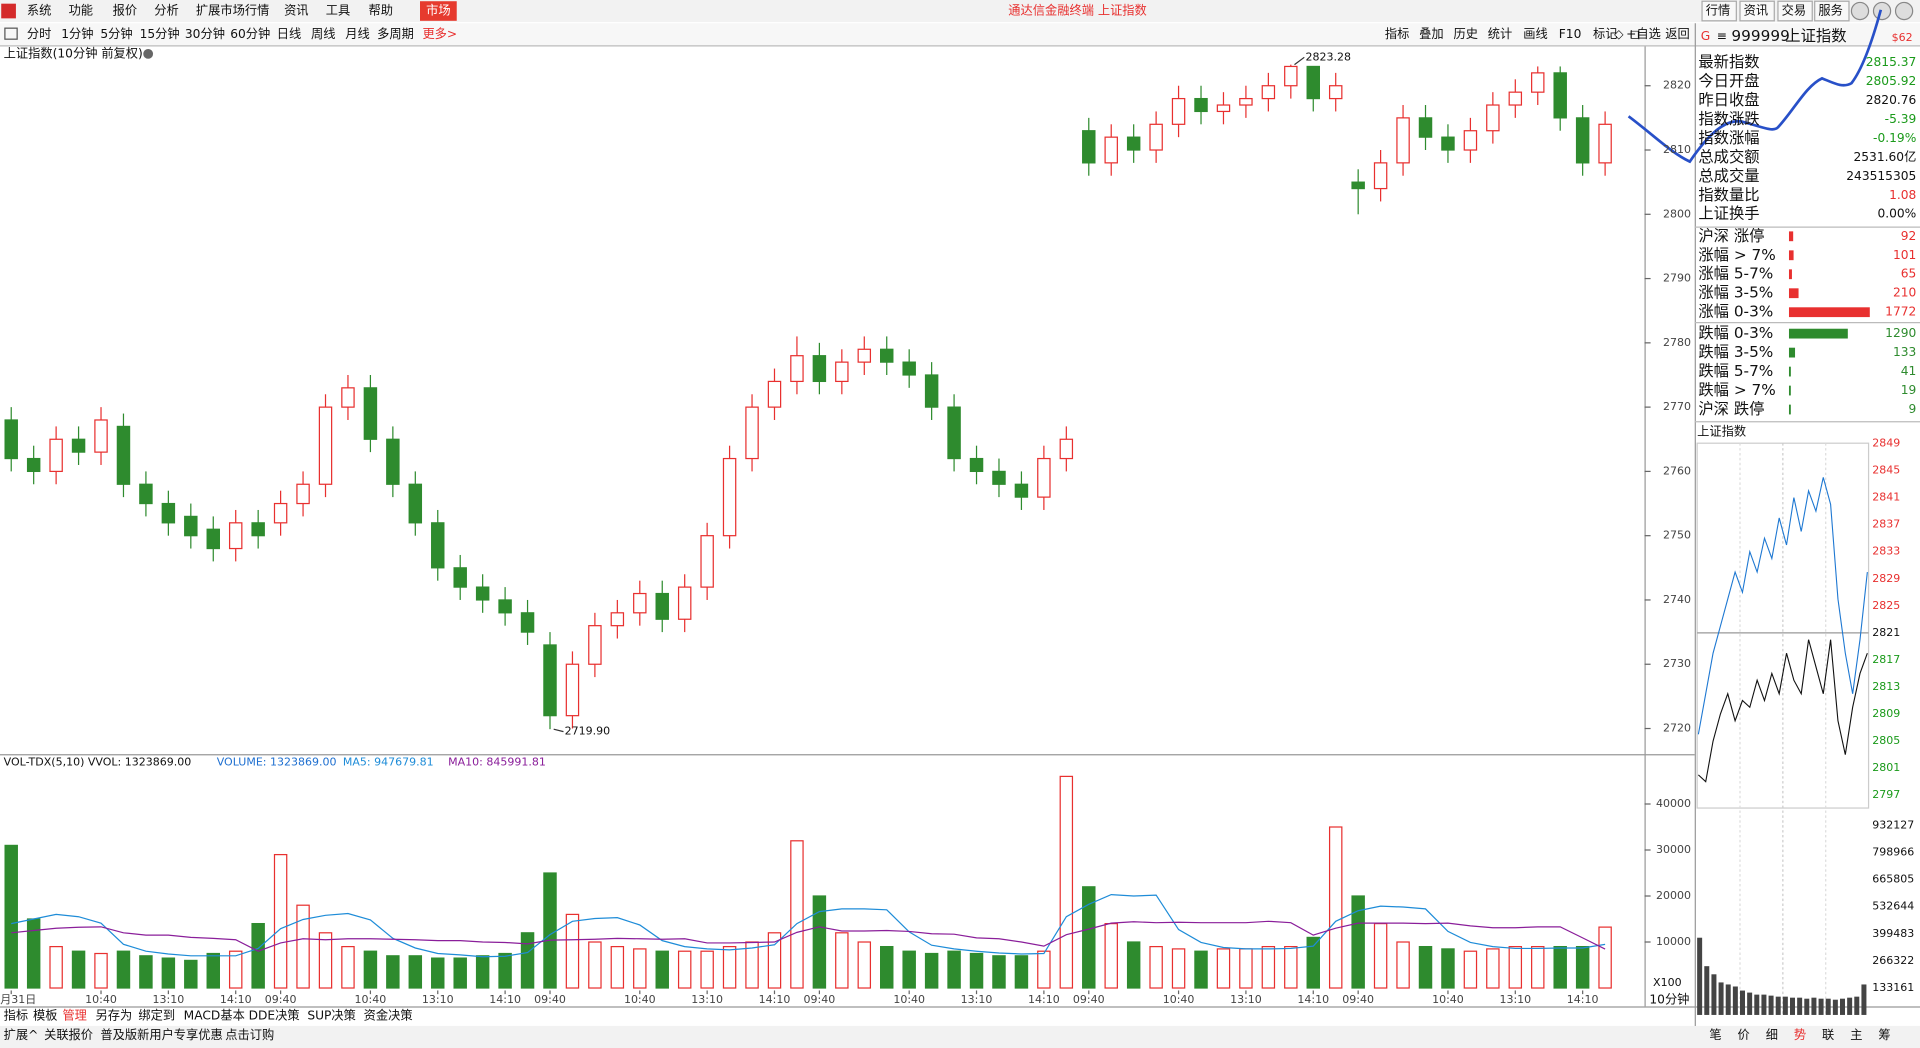  What do you see at coordinates (81, 11) in the screenshot?
I see `menu-item: 功能` at bounding box center [81, 11].